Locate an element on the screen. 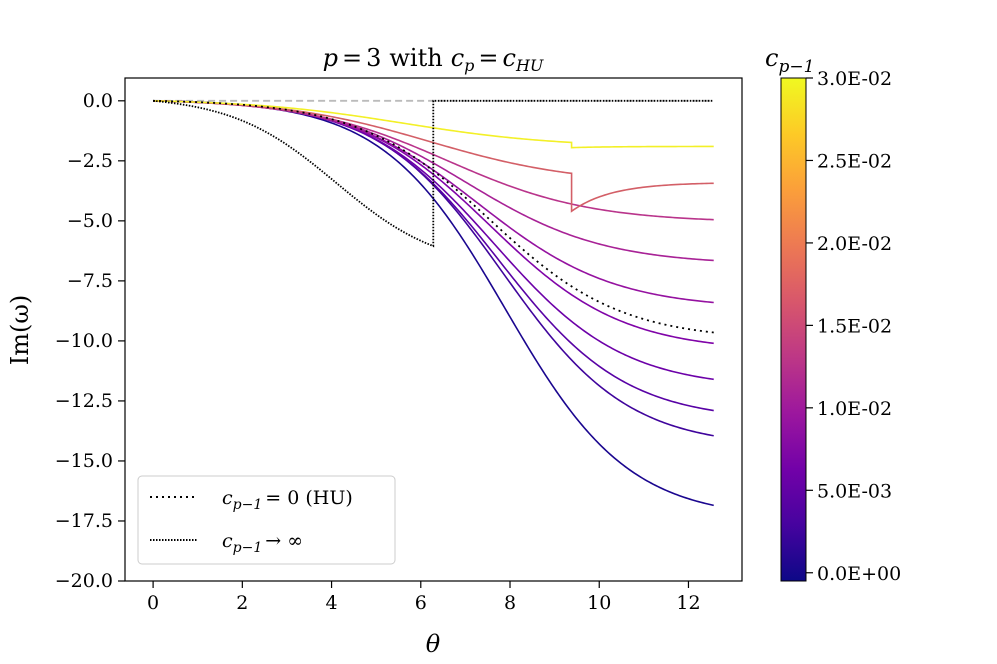  colorbar-tick-label: 1.5E-02 is located at coordinates (854, 326).